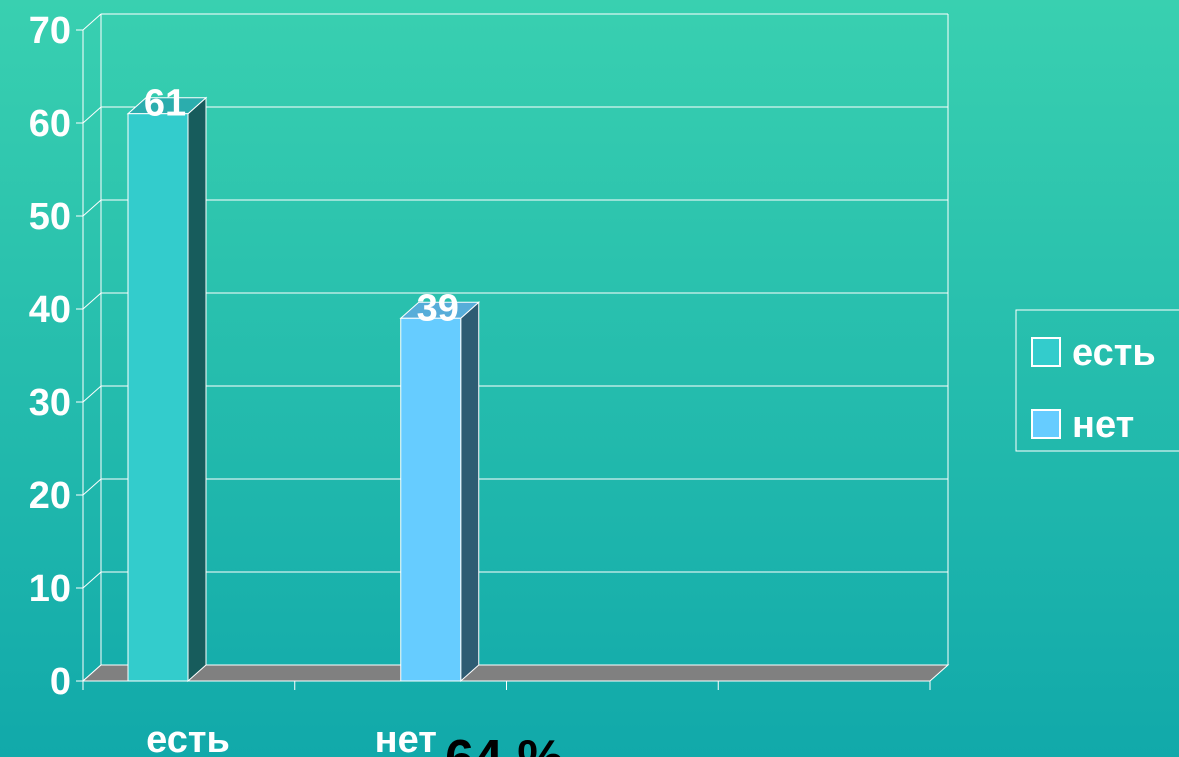 The height and width of the screenshot is (757, 1179). Describe the element at coordinates (50, 217) in the screenshot. I see `y-tick-label: 50` at that location.